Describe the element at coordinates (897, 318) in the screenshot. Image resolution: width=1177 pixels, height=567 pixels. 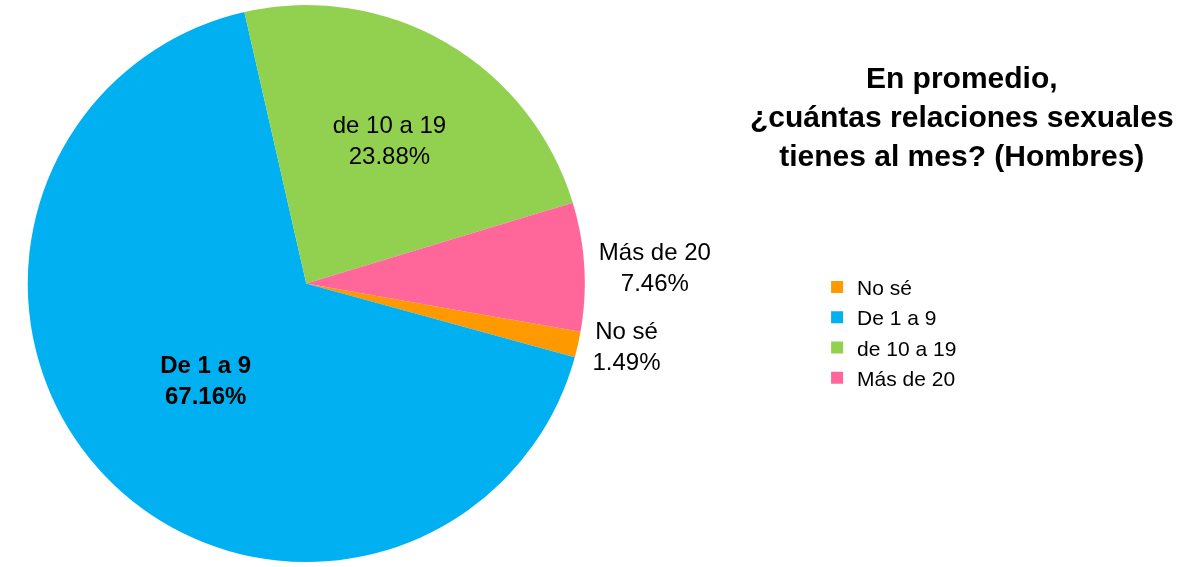
I see `legend-label: De 1 a 9` at that location.